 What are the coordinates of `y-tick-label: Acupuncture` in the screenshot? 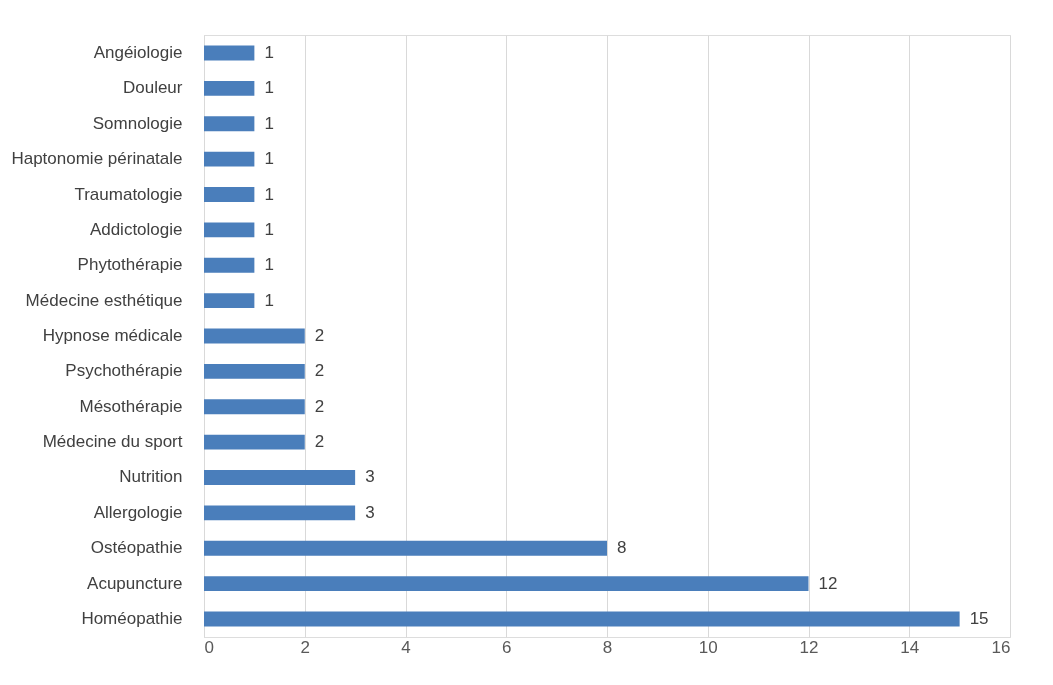 It's located at (135, 583).